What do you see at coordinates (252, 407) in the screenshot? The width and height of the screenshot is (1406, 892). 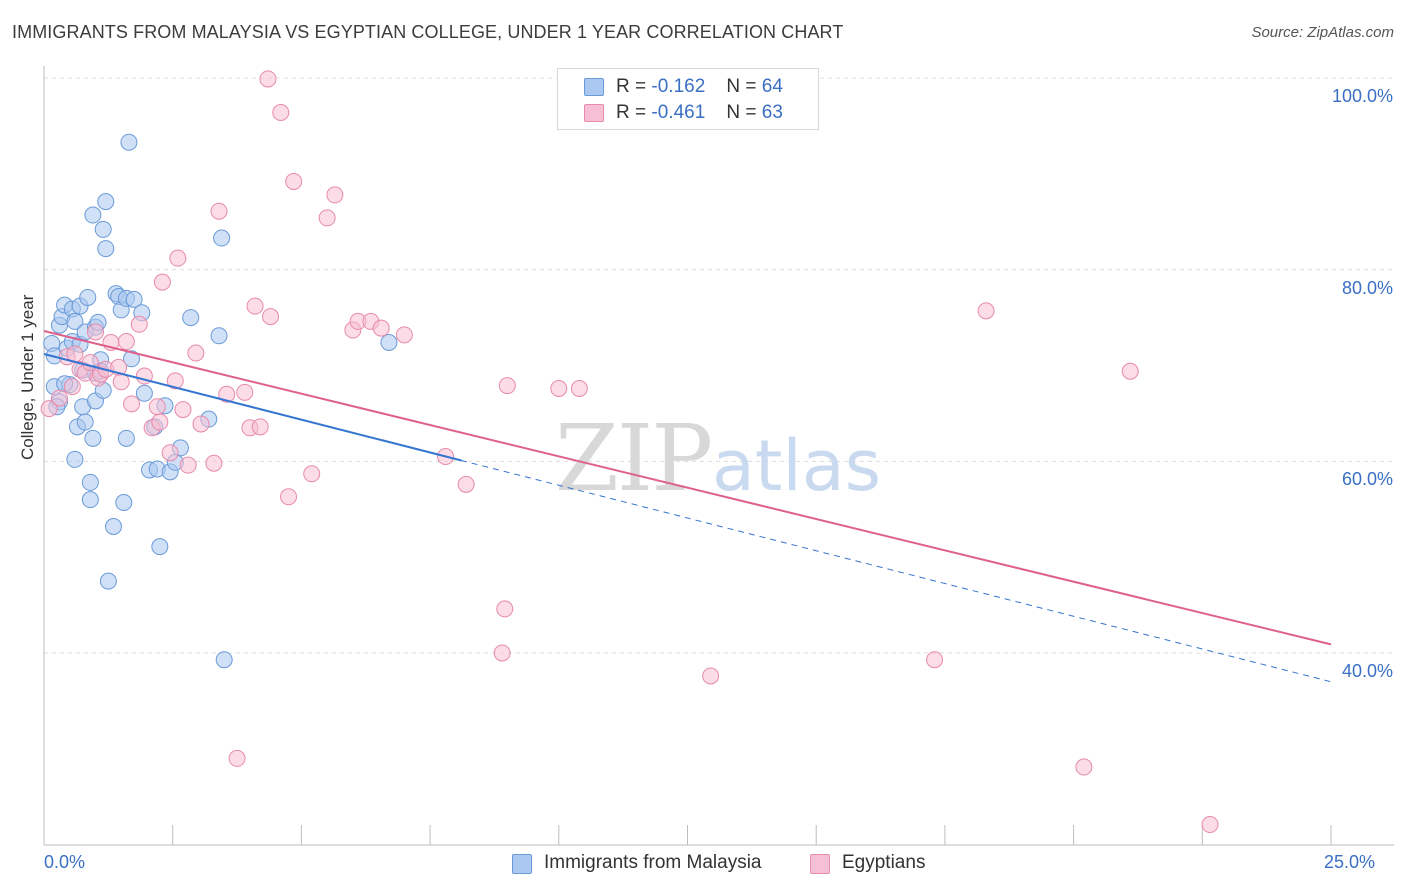 I see `malaysia-trend-solid` at bounding box center [252, 407].